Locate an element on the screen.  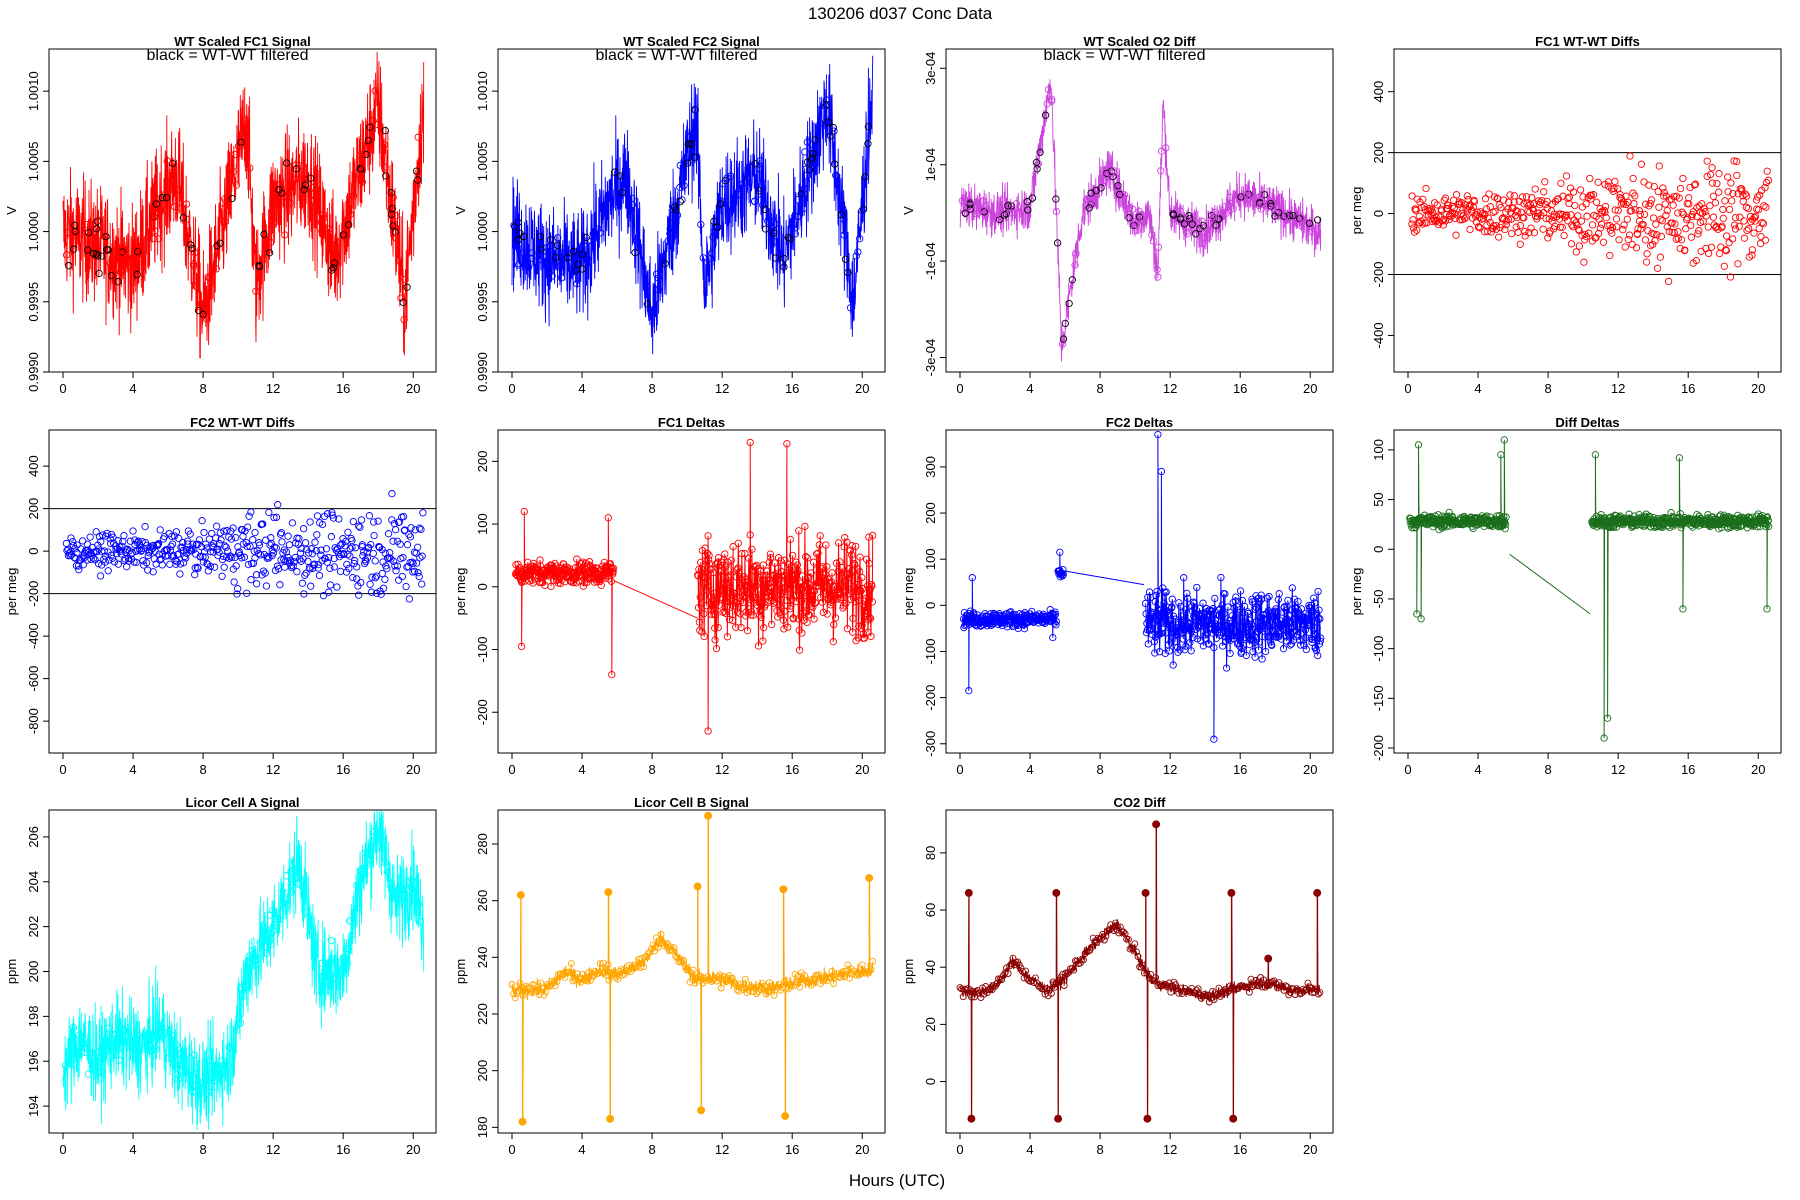
x-tick-label: 12 is located at coordinates (273, 1149).